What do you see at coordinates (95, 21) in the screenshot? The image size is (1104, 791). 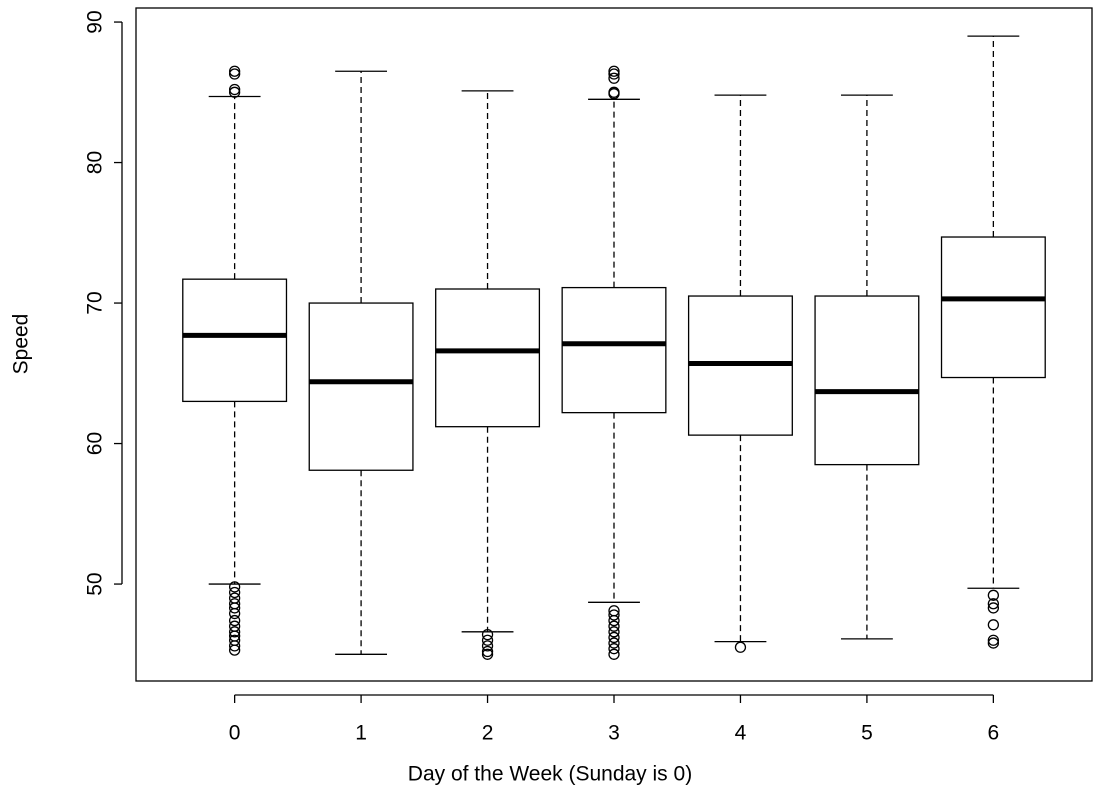 I see `y-tick-label: 90` at bounding box center [95, 21].